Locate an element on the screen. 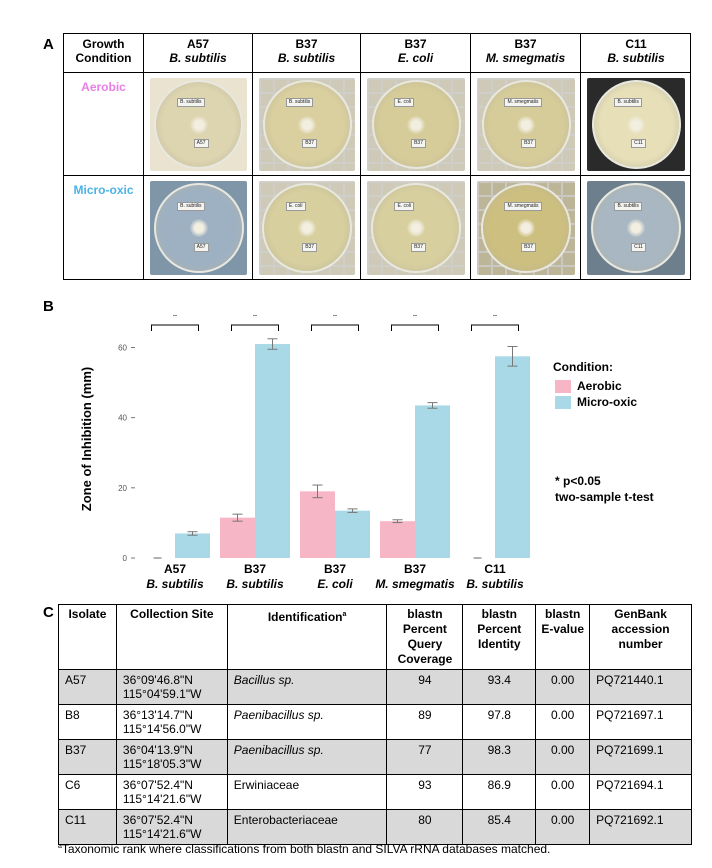 Image resolution: width=712 pixels, height=868 pixels. cell-percent-identity: 98.3 is located at coordinates (499, 757).